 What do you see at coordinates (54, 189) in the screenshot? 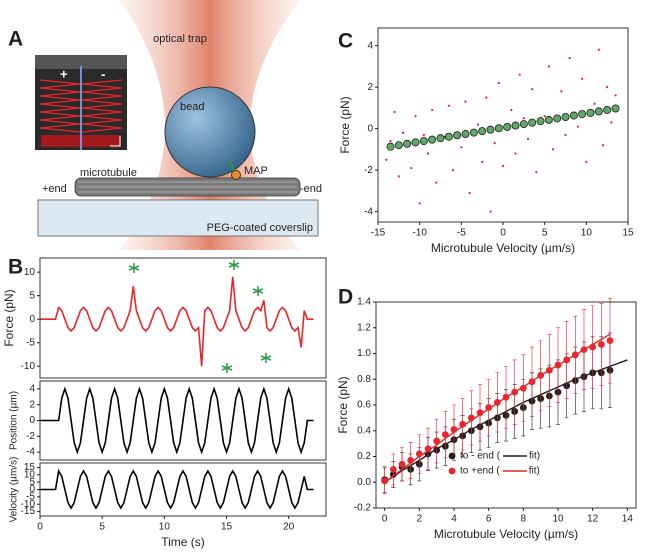
I see `label-plus-end: +end` at bounding box center [54, 189].